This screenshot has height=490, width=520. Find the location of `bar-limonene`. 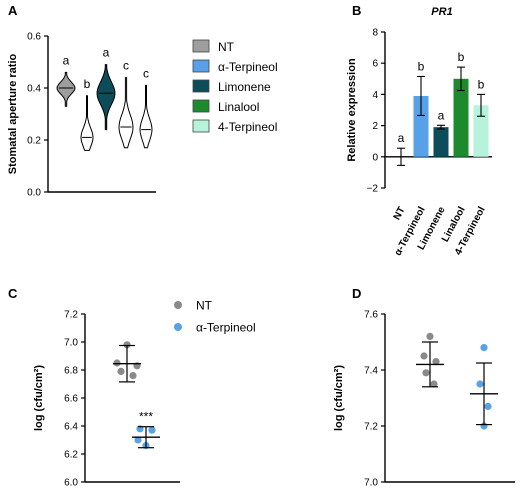

bar-limonene is located at coordinates (441, 142).